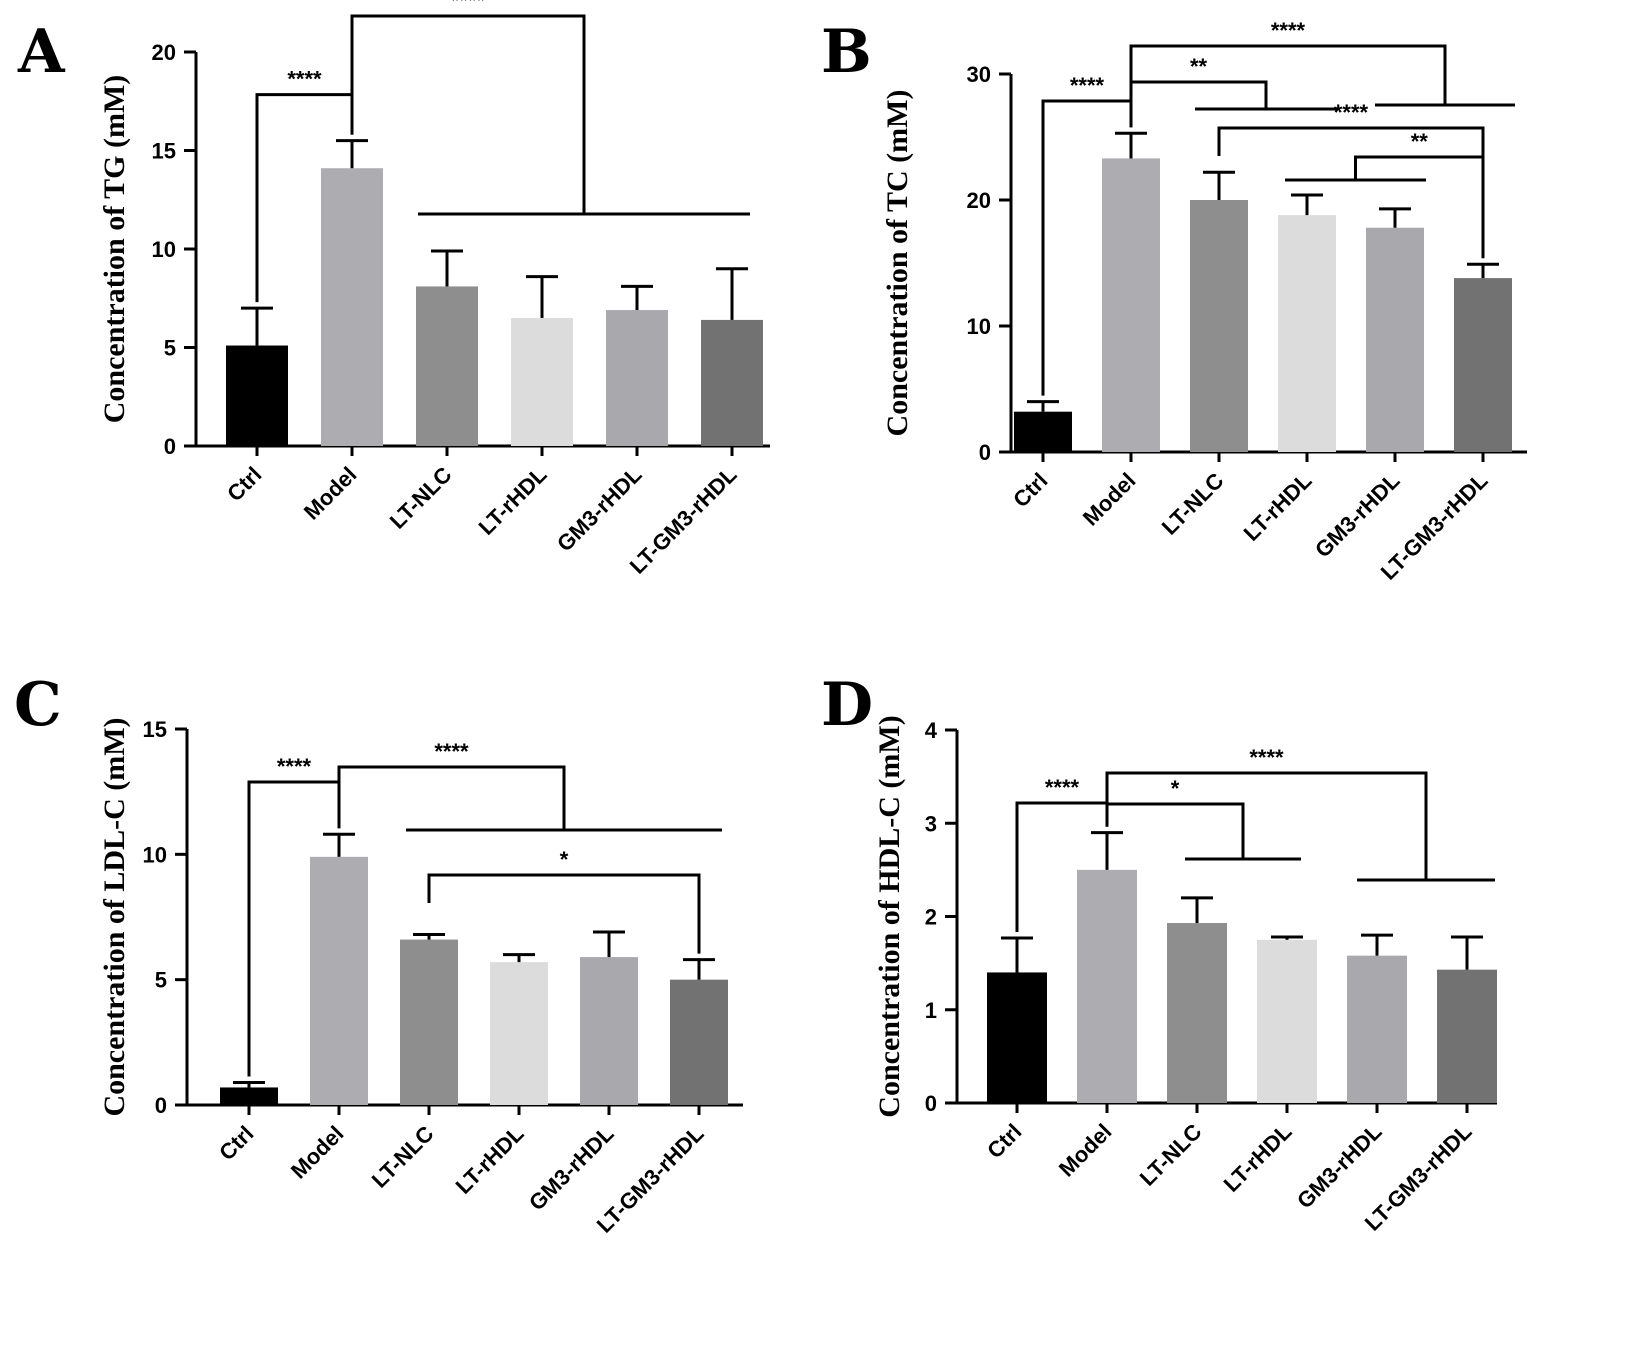 The image size is (1643, 1346). Describe the element at coordinates (41, 52) in the screenshot. I see `panel-letter: A` at that location.